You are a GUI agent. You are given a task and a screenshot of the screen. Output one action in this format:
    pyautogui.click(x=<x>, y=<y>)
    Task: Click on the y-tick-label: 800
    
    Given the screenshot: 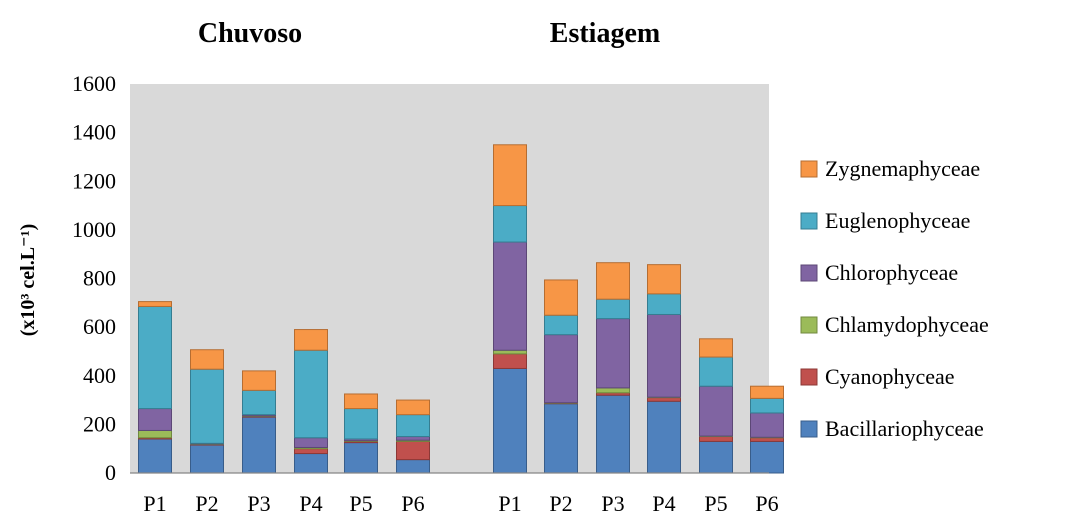 What is the action you would take?
    pyautogui.click(x=99, y=278)
    